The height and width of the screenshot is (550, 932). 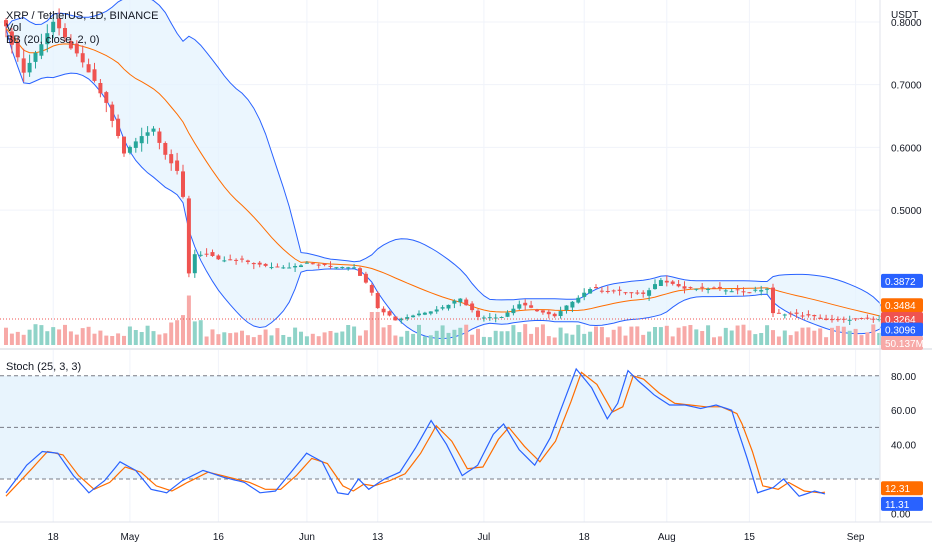 I want to click on time-tick-label: 18, so click(x=585, y=537).